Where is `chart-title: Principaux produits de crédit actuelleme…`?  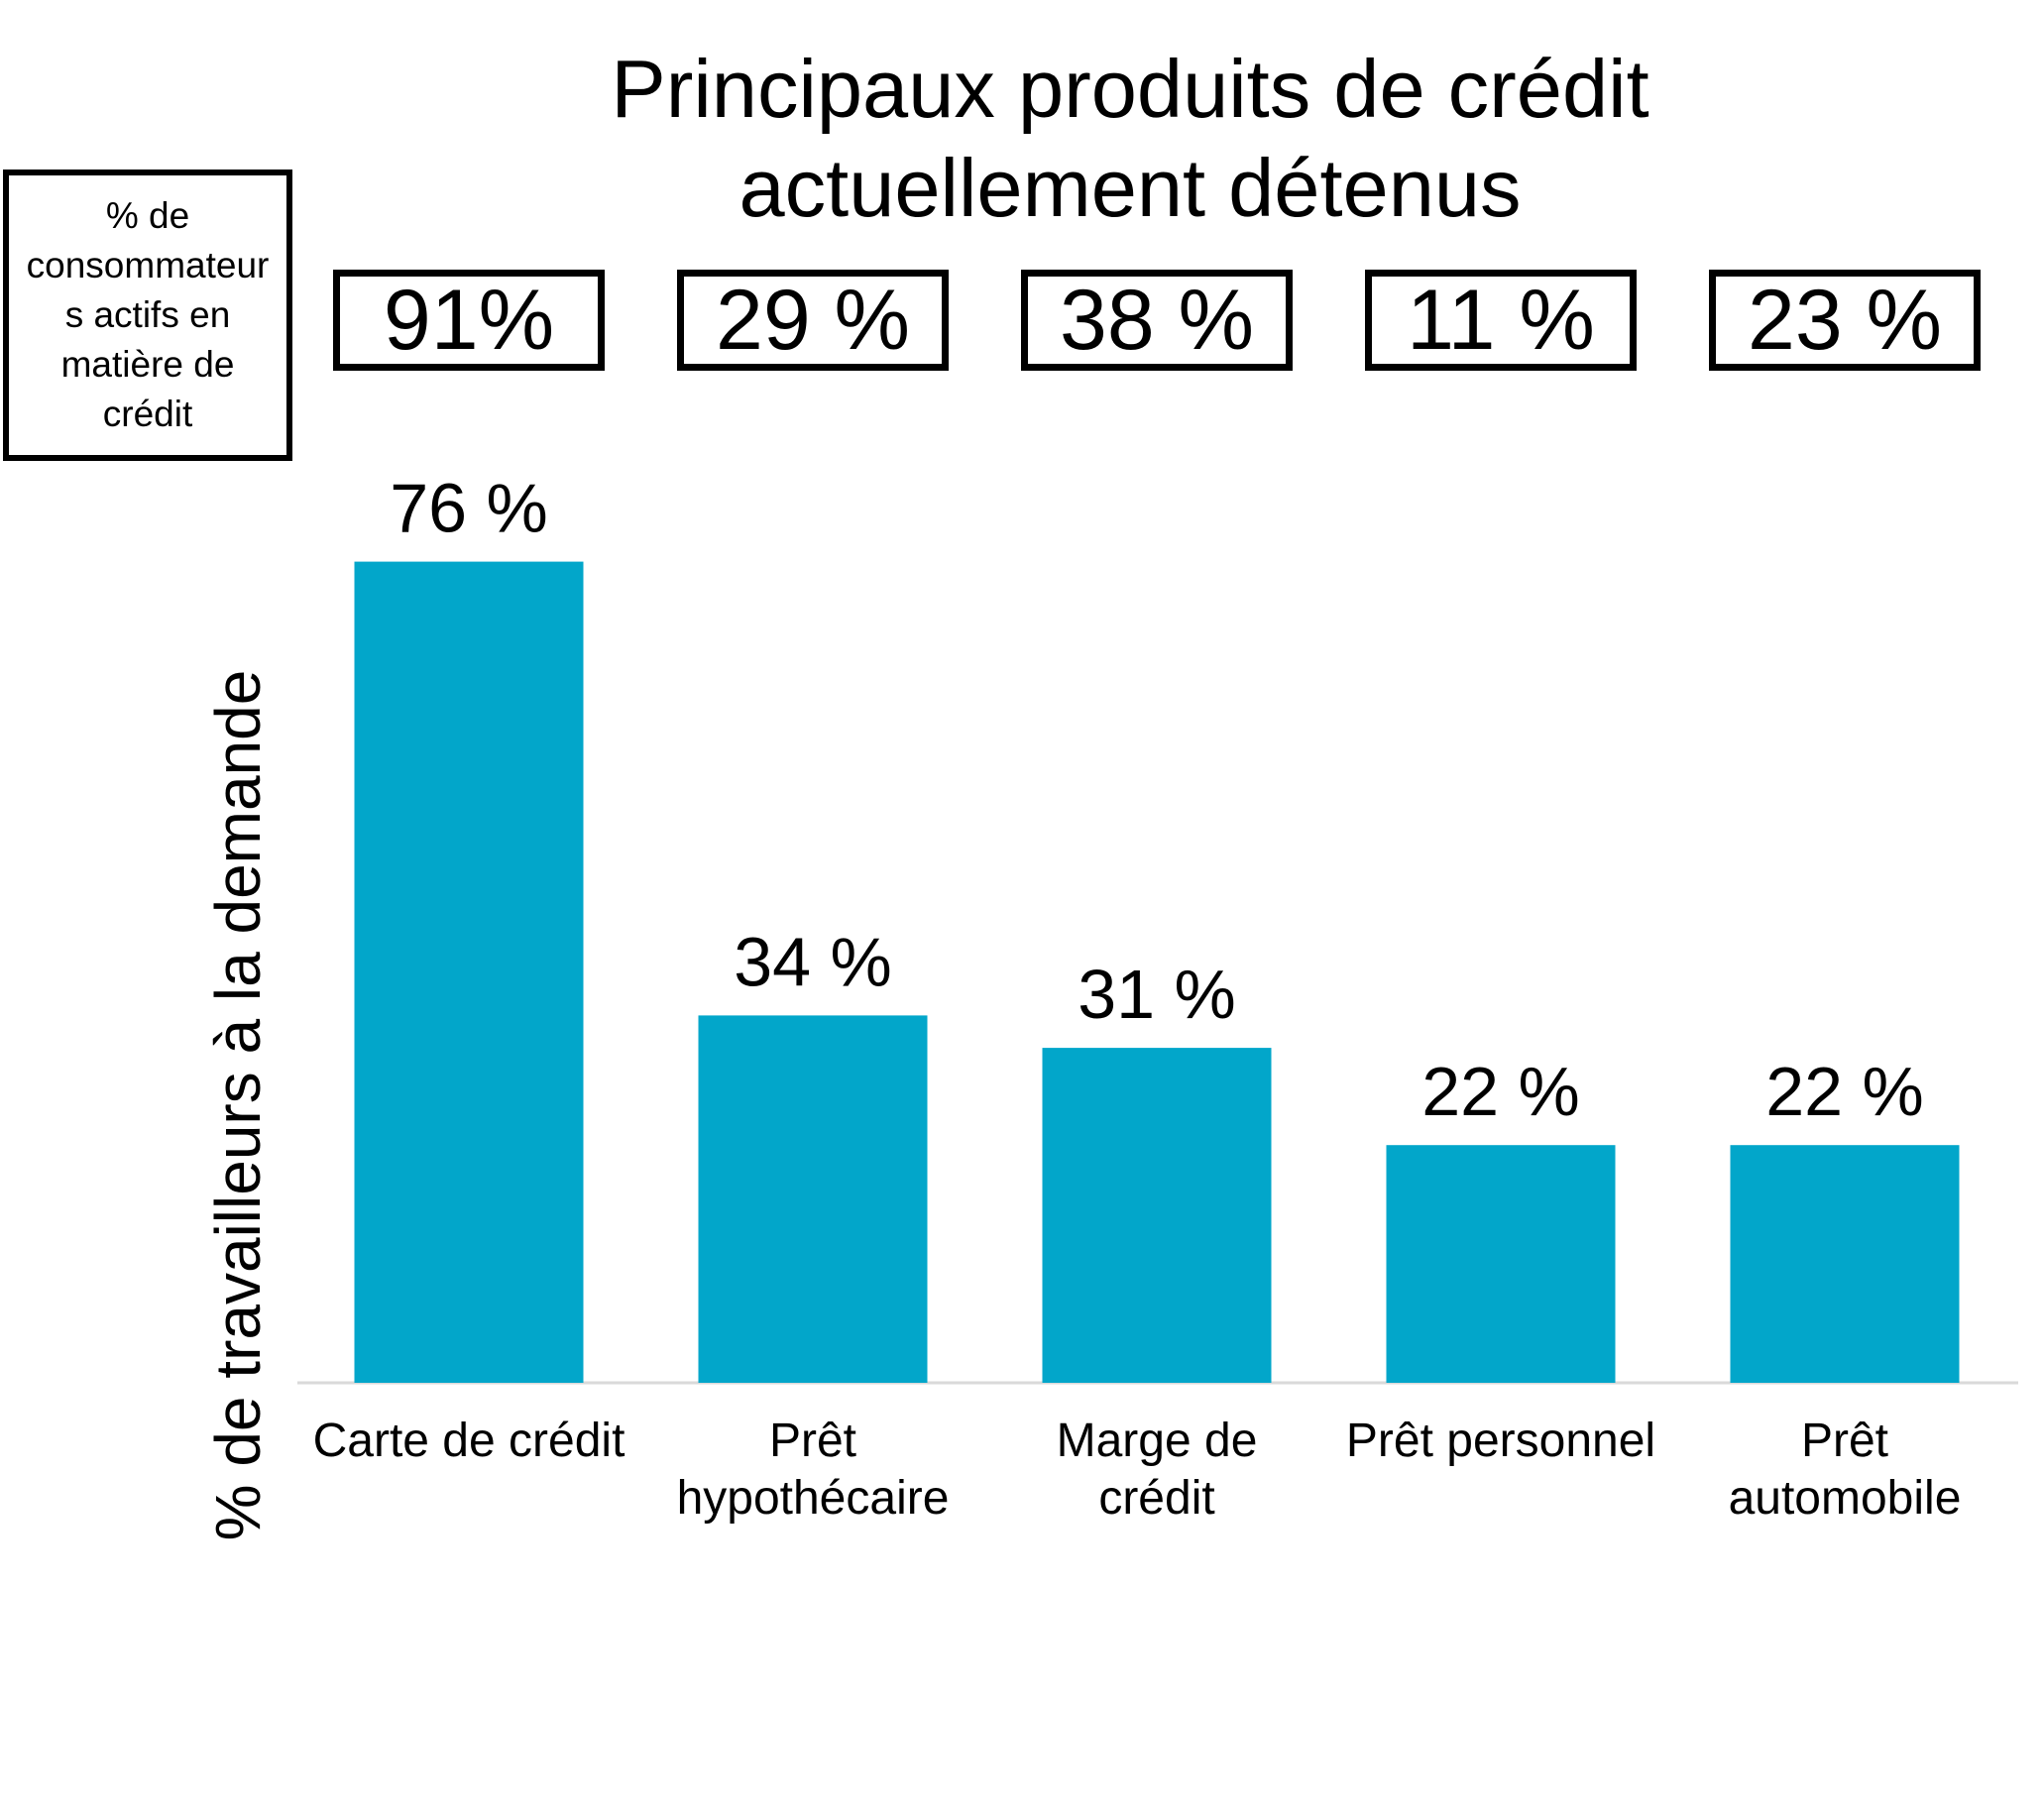
chart-title: Principaux produits de crédit actuelleme… is located at coordinates (1130, 138).